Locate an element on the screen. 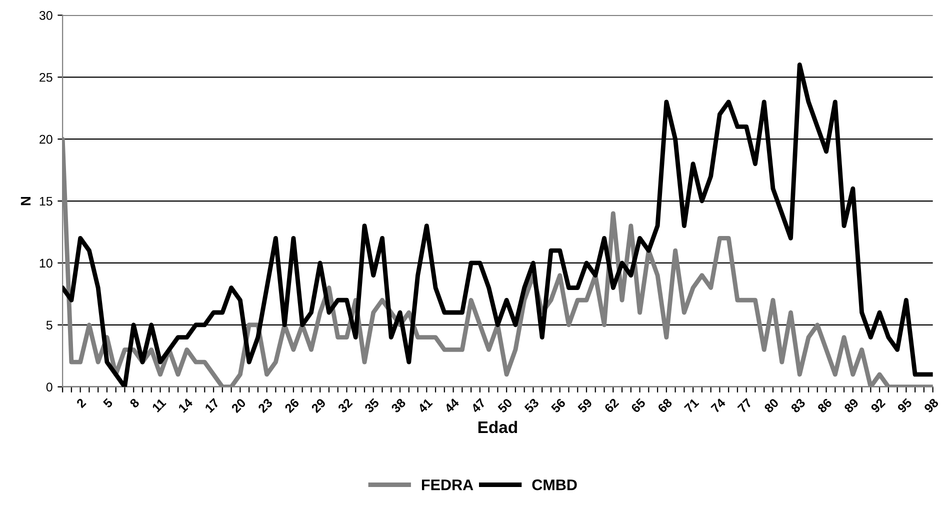  y-tick-label: 25 is located at coordinates (46, 77).